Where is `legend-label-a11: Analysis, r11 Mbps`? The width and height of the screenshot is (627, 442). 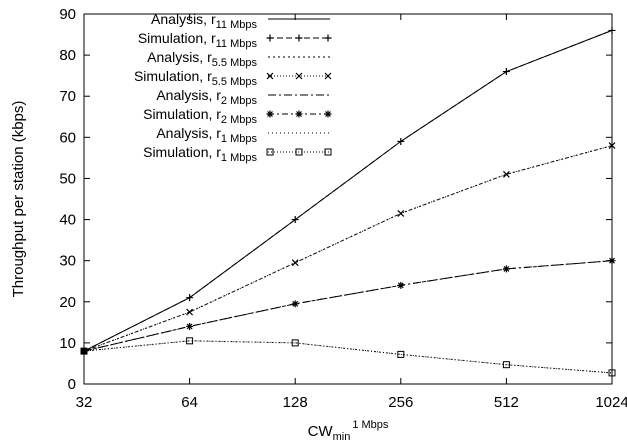
legend-label-a11: Analysis, r11 Mbps is located at coordinates (204, 21).